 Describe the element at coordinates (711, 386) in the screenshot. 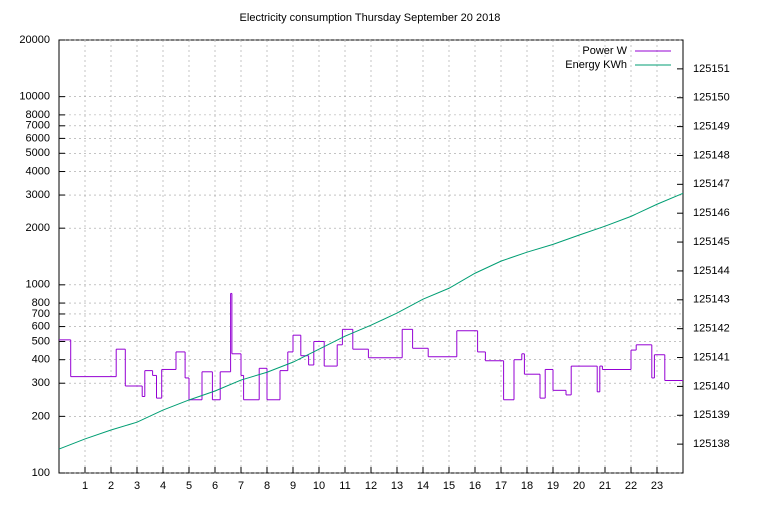

I see `y2-tick-label: 125140` at that location.